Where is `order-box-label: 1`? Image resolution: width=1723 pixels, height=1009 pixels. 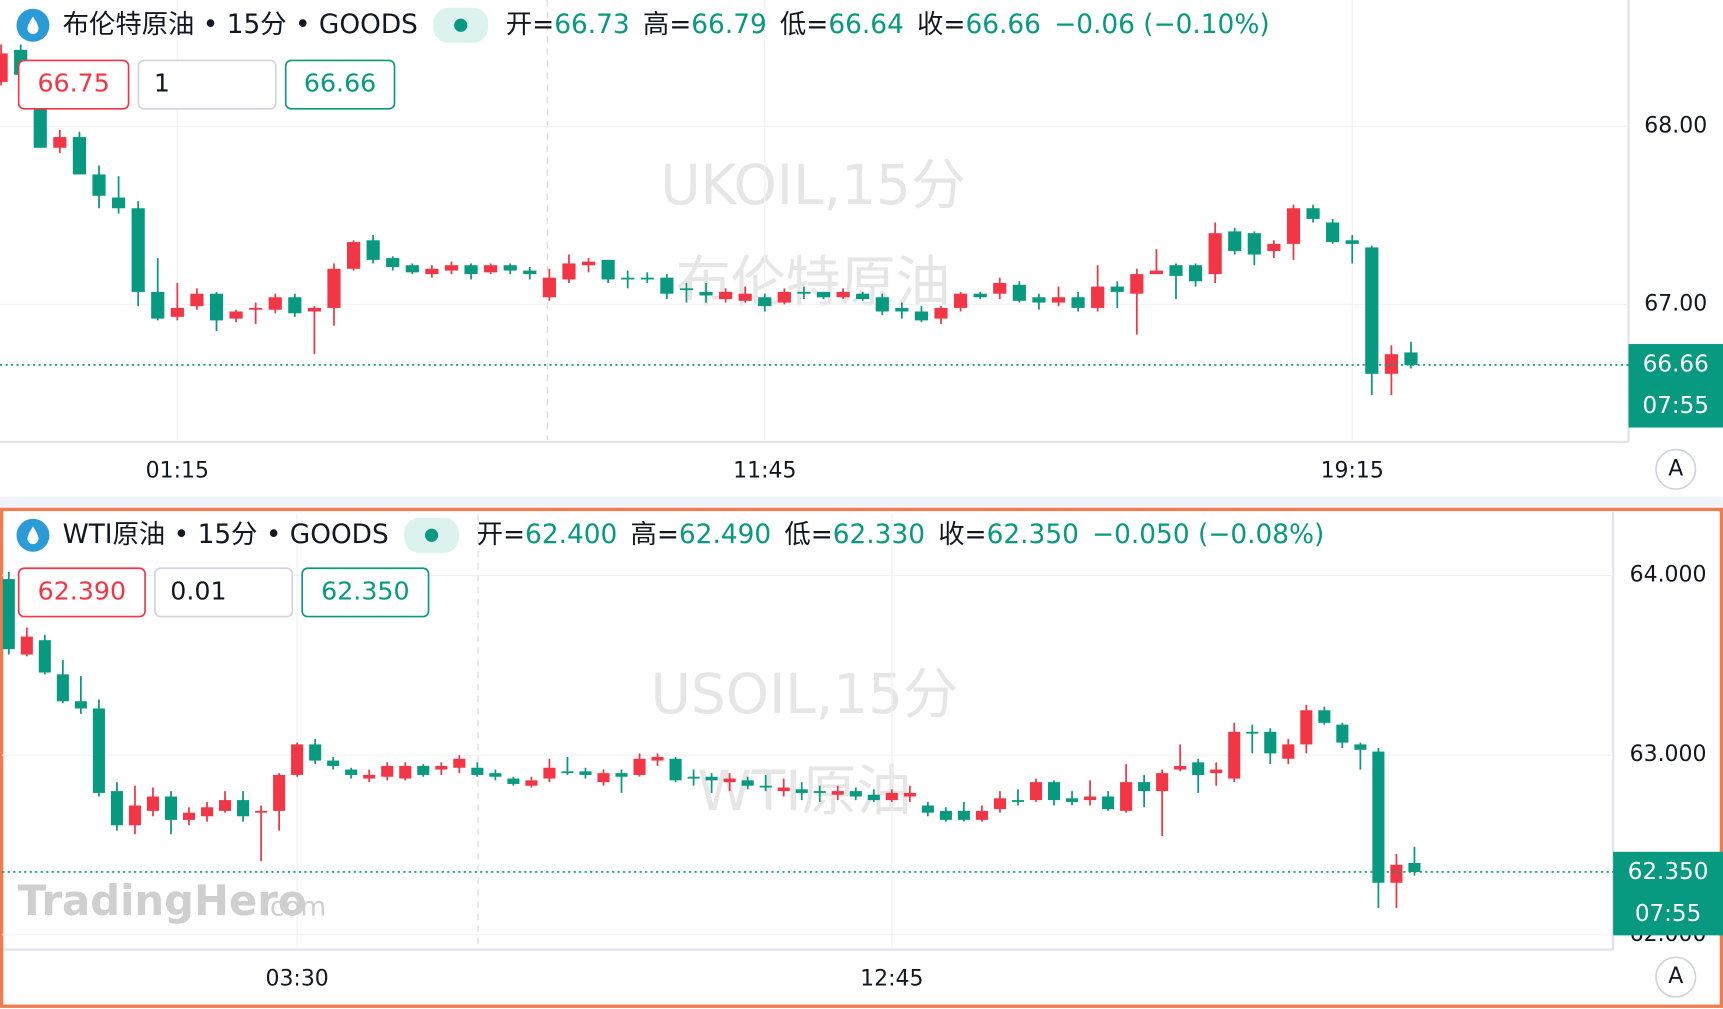 order-box-label: 1 is located at coordinates (162, 83).